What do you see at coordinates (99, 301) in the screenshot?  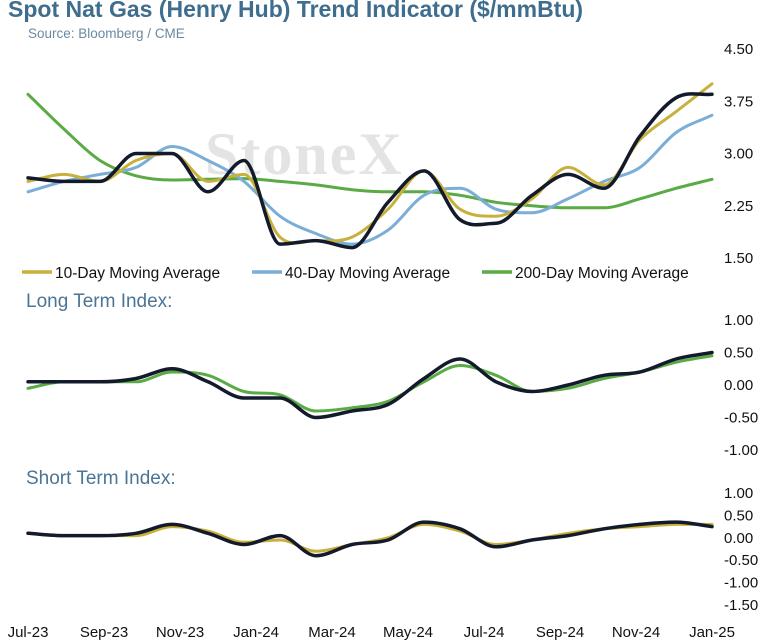 I see `long-term-index-title: Long Term Index:` at bounding box center [99, 301].